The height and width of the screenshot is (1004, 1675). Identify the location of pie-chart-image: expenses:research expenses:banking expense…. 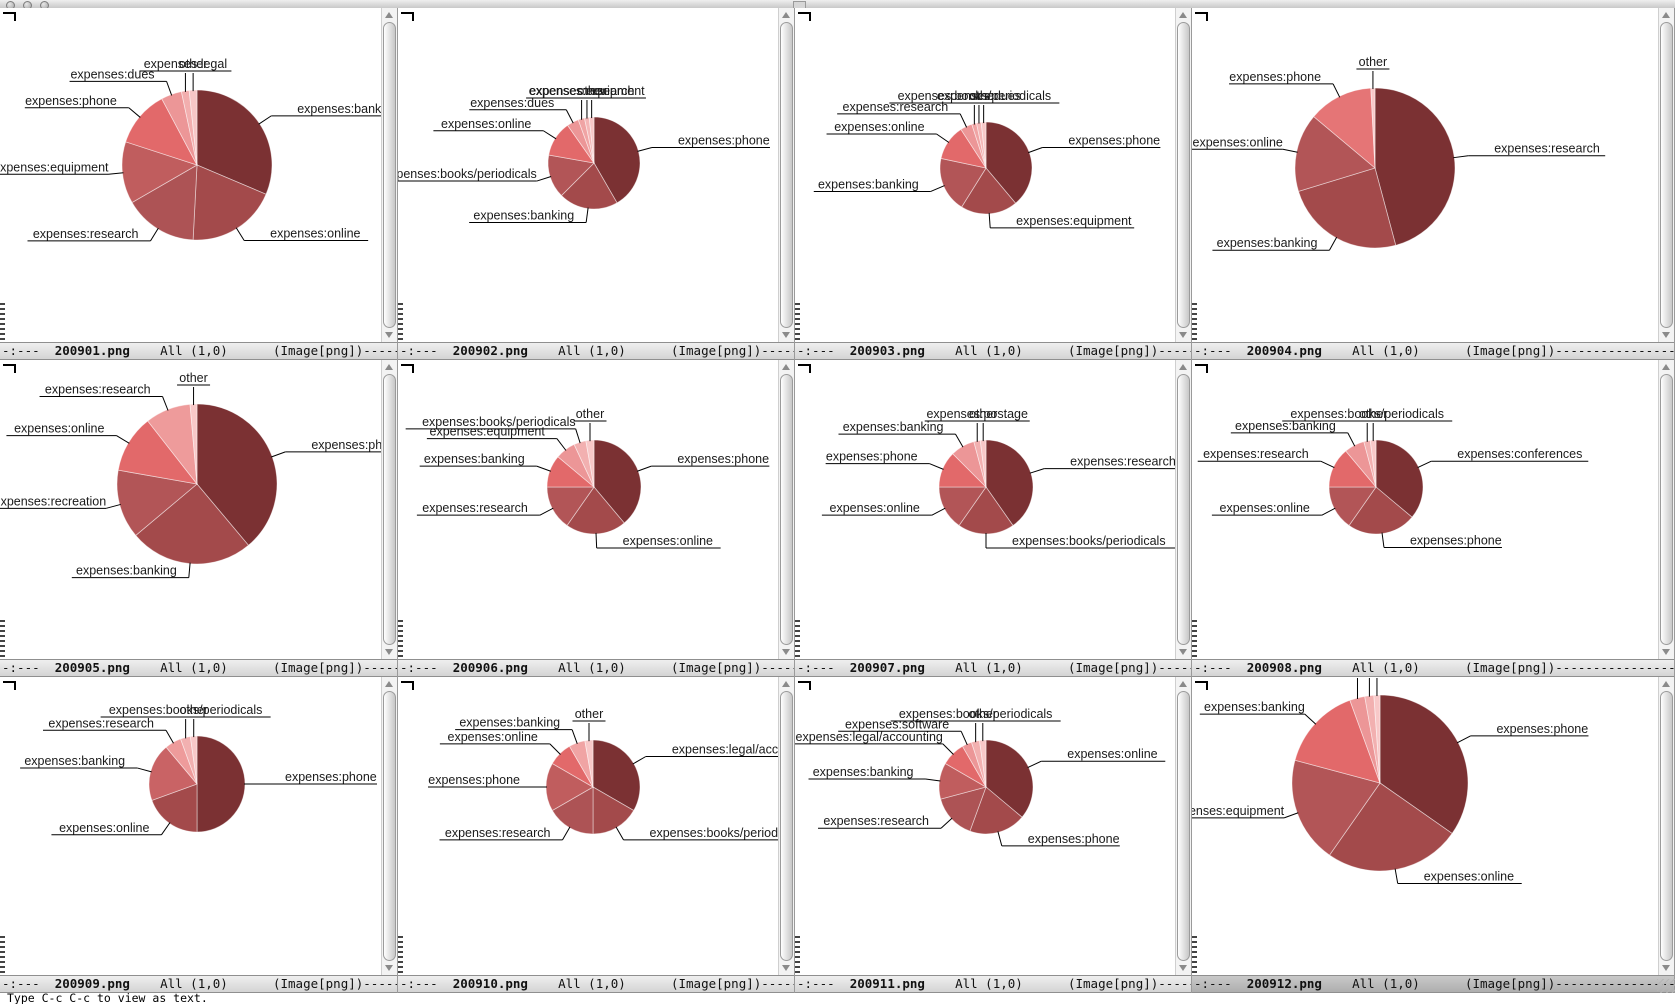
(1399, 153).